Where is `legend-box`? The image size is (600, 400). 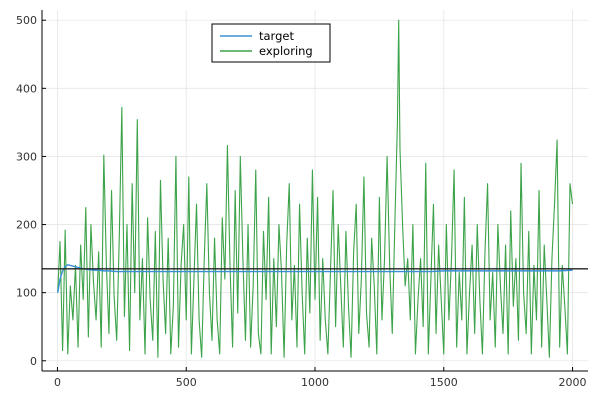
legend-box is located at coordinates (271, 43).